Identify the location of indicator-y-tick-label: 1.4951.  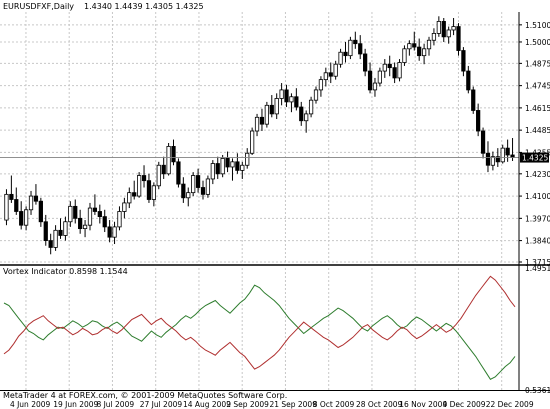
(537, 268).